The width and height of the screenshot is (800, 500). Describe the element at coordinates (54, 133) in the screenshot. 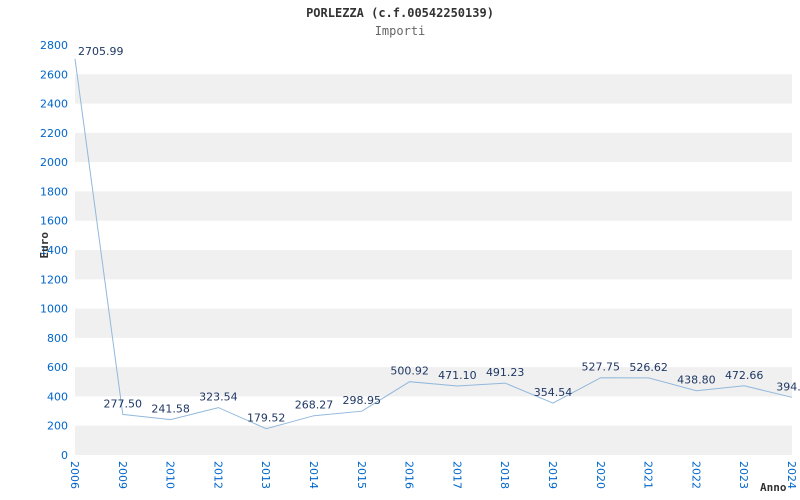

I see `y-tick-label: 2200` at that location.